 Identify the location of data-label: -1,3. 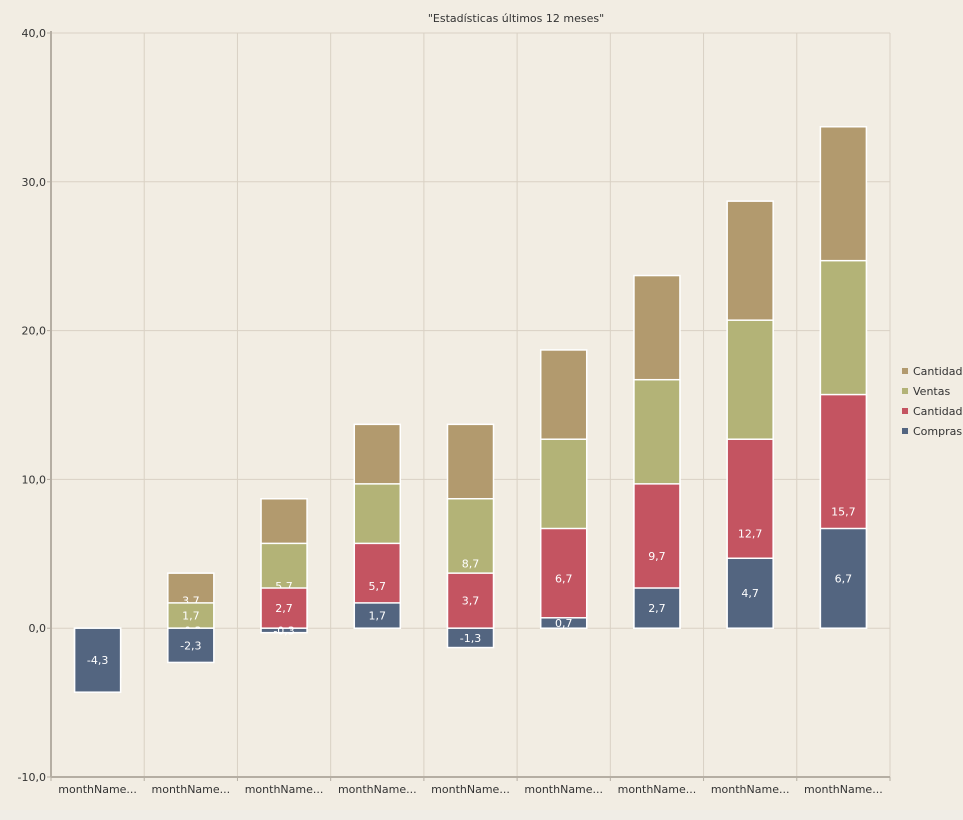
(470, 638).